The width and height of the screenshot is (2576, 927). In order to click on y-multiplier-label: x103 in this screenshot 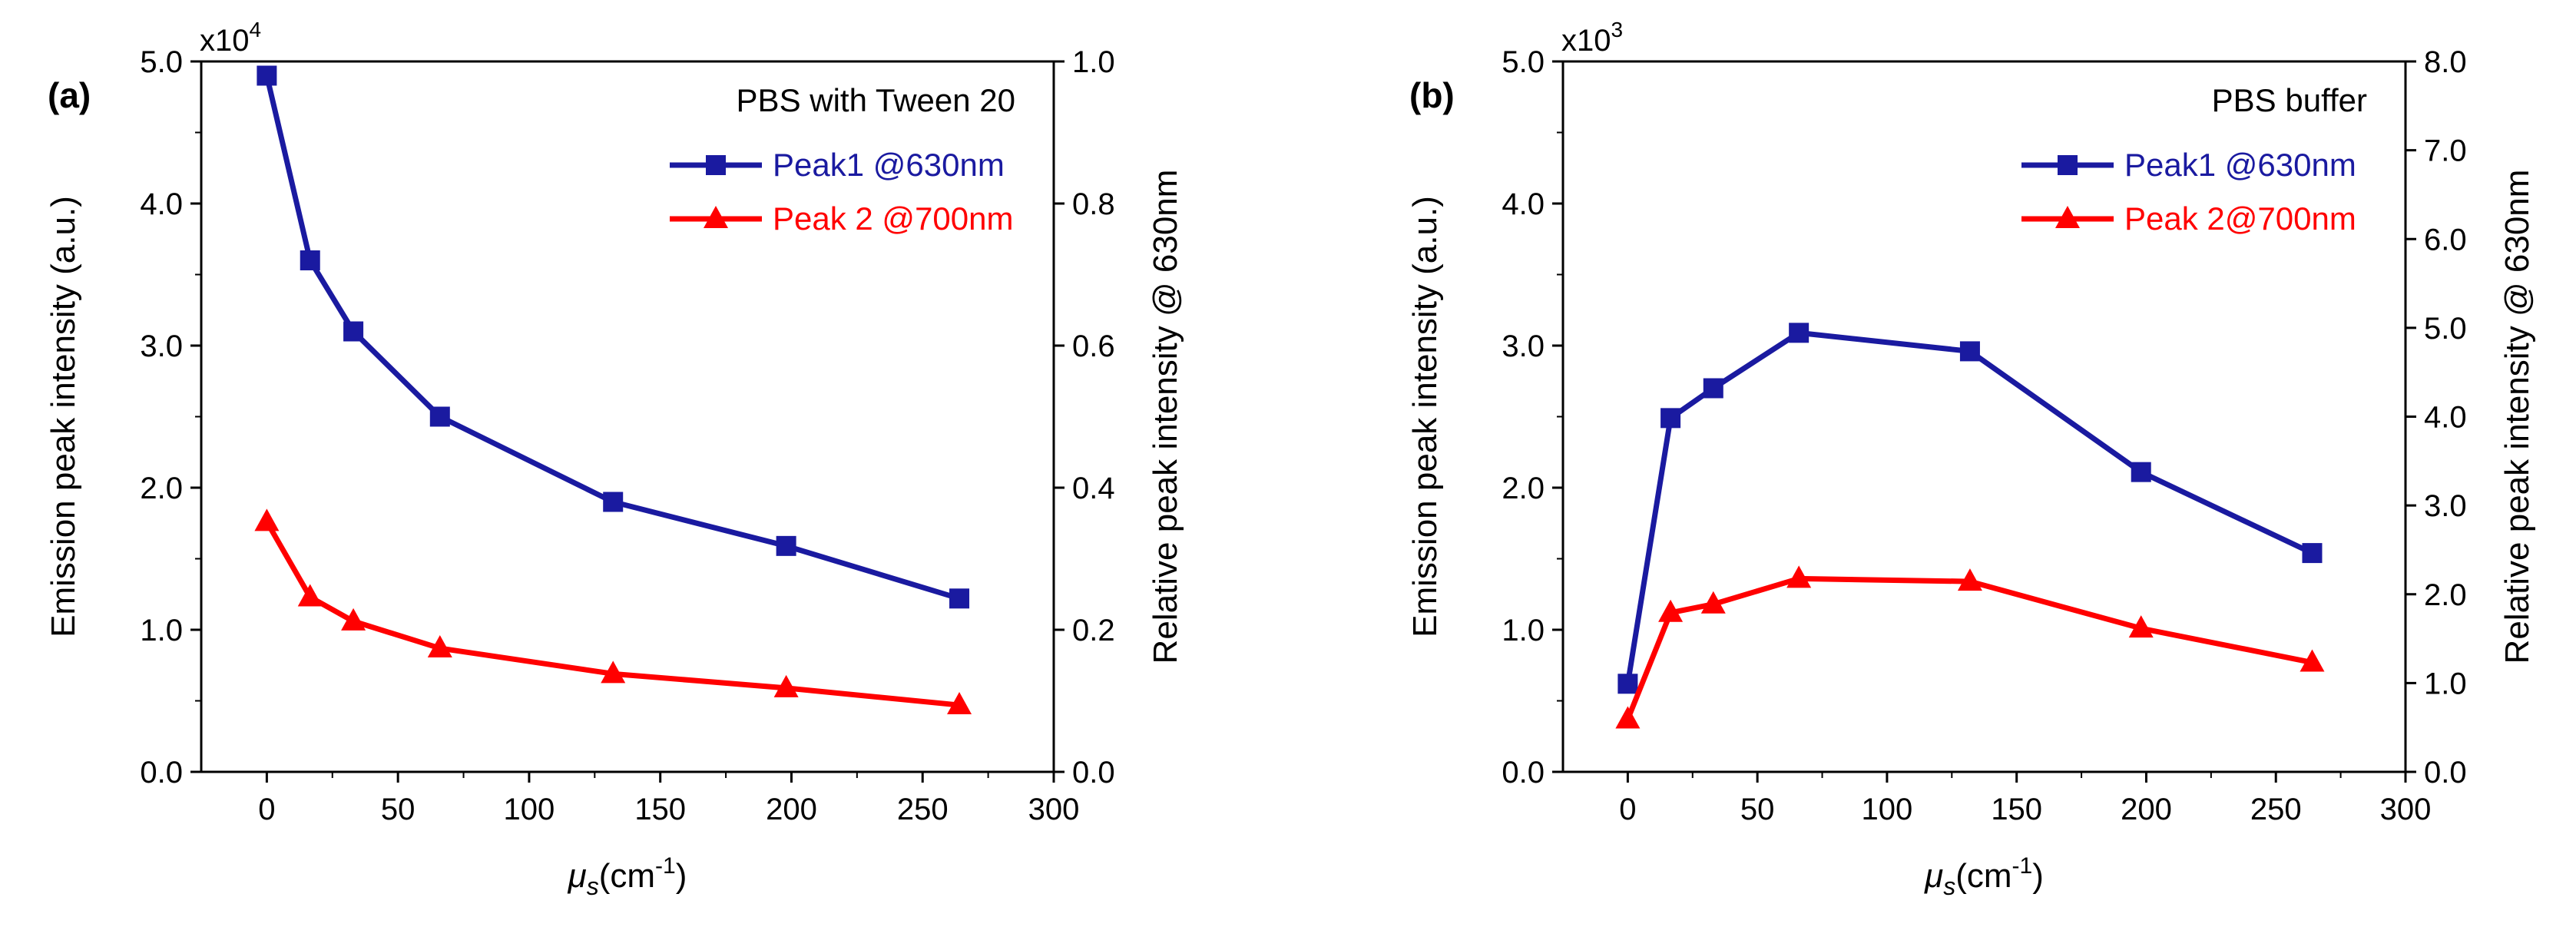, I will do `click(1592, 38)`.